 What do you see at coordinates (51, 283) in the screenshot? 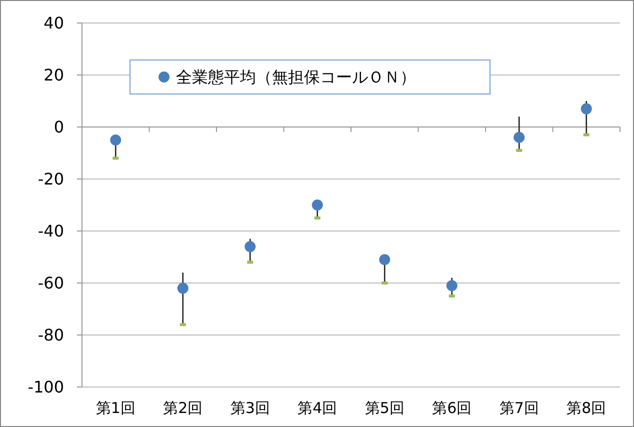
I see `y-tick-label: -60` at bounding box center [51, 283].